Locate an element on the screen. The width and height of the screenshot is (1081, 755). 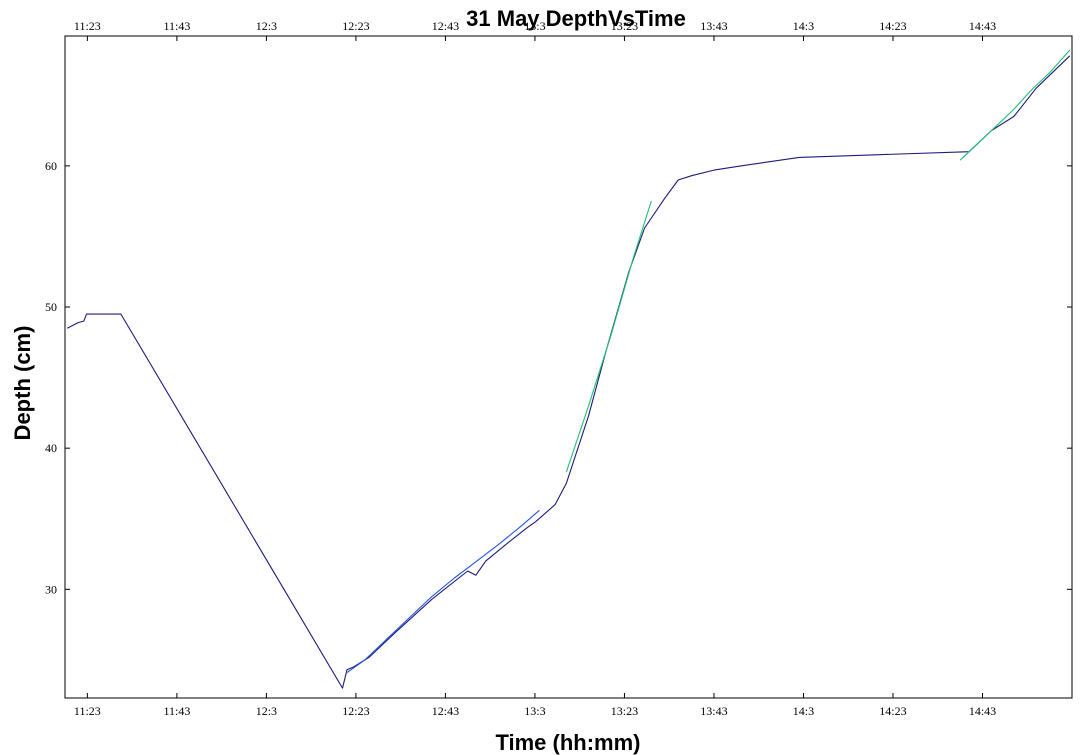
y-tick-label: 30 is located at coordinates (51, 589).